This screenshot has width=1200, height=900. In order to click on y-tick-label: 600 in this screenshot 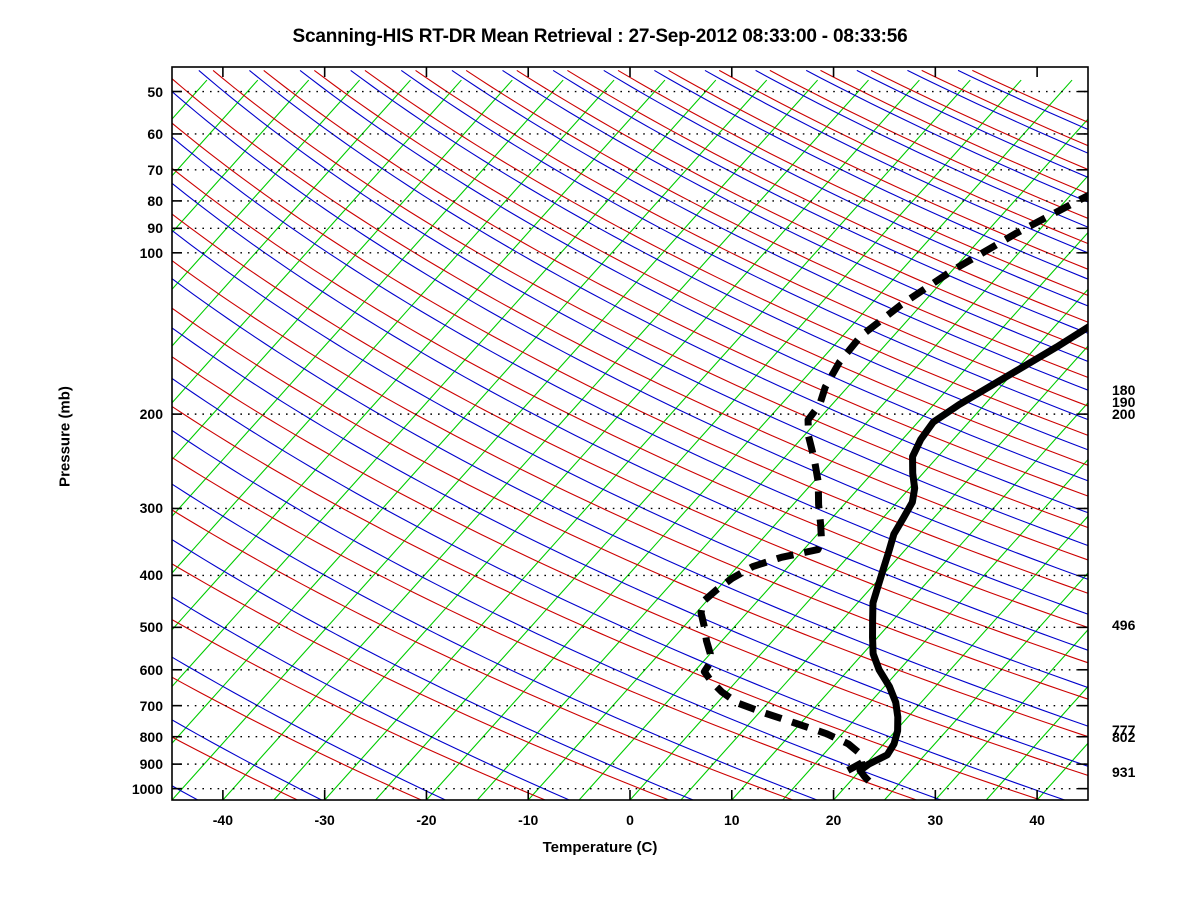, I will do `click(151, 669)`.